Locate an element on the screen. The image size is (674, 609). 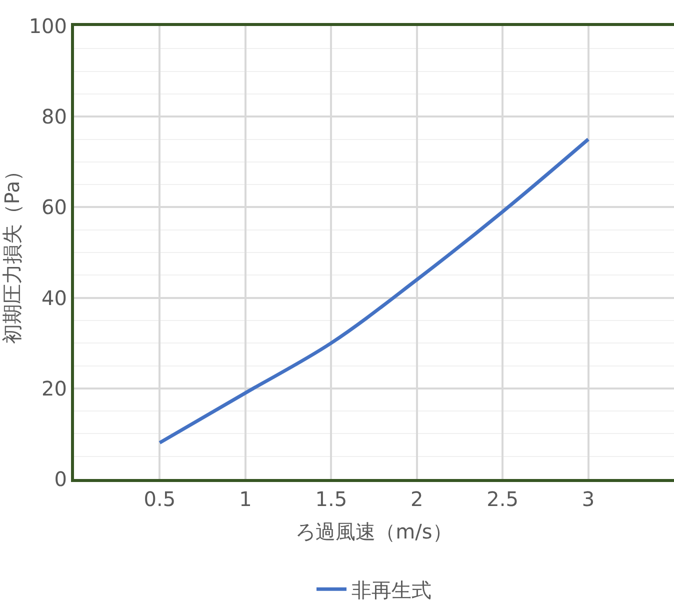
y-tick-label: 20 is located at coordinates (54, 388).